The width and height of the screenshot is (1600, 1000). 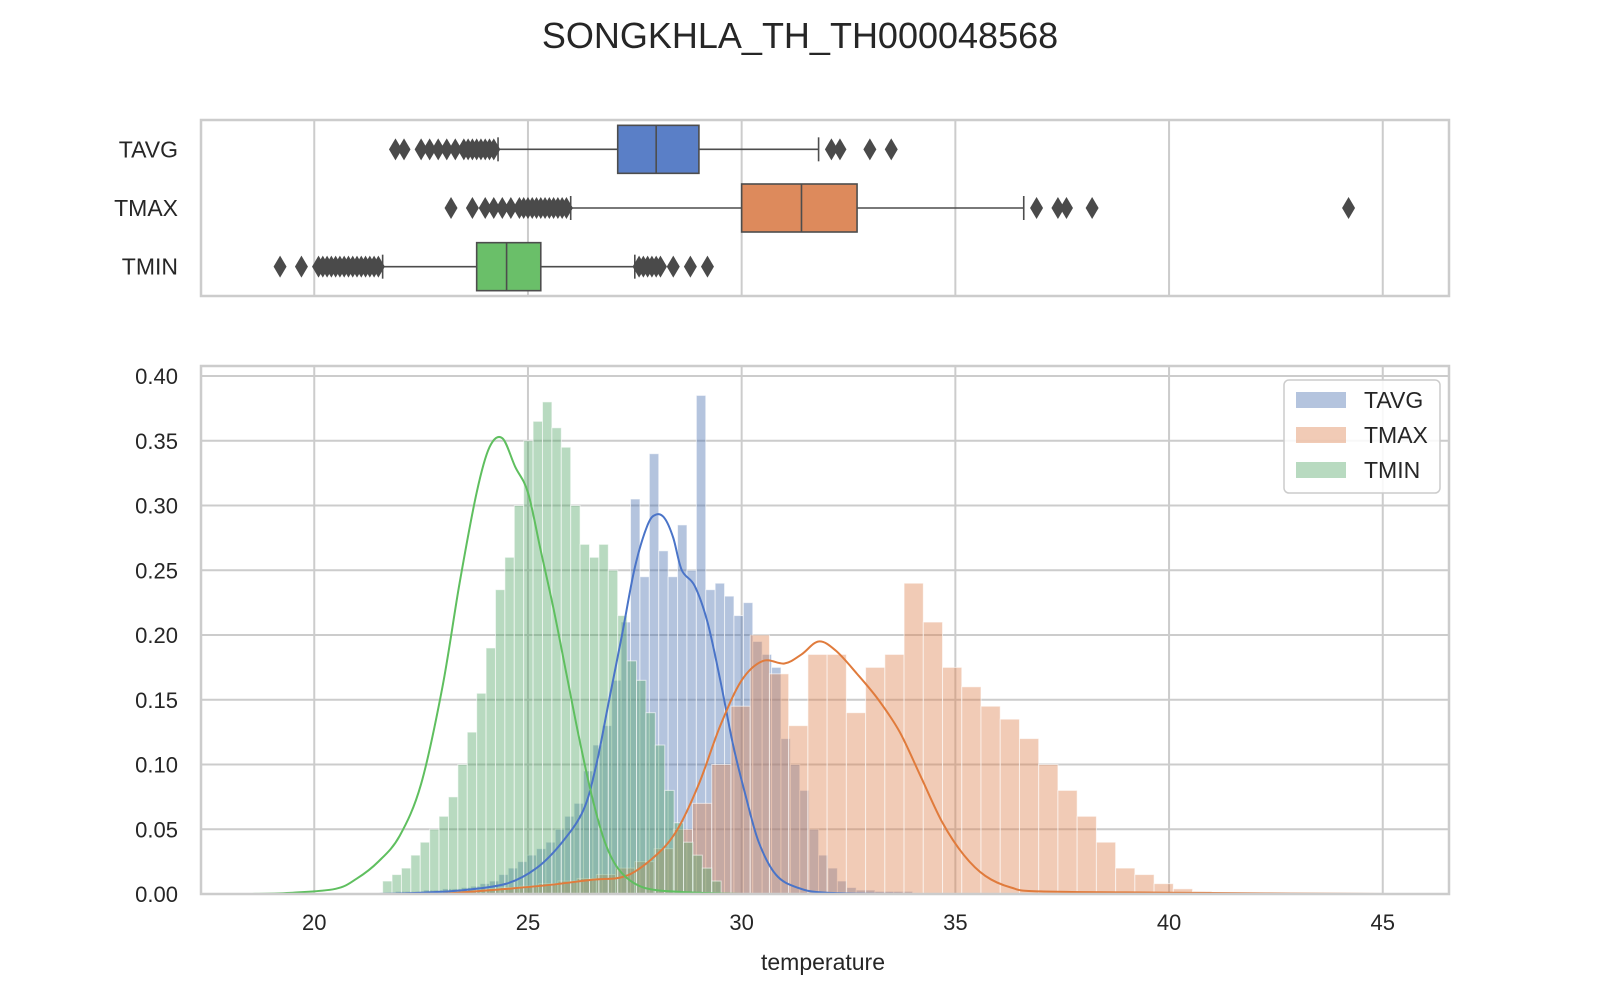 I want to click on box-tavg, so click(x=643, y=149).